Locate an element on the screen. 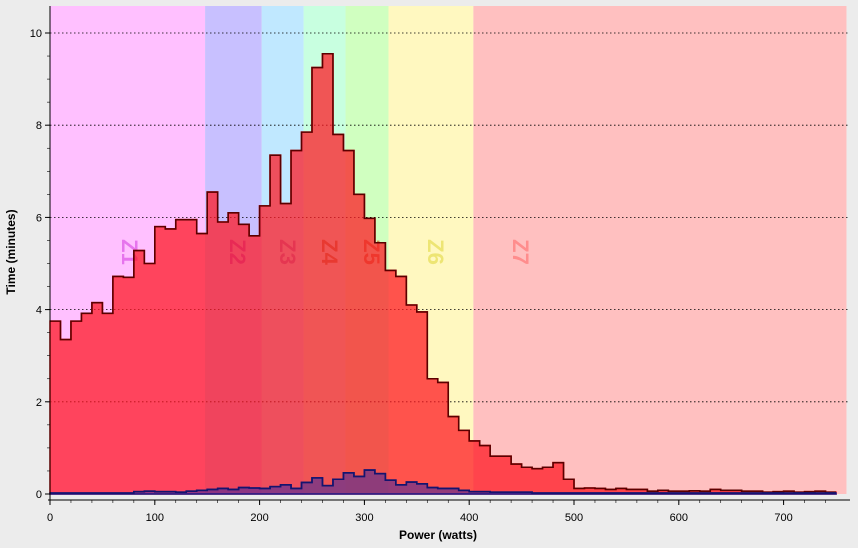 The image size is (858, 548). zone-label-z6: Z6 is located at coordinates (435, 252).